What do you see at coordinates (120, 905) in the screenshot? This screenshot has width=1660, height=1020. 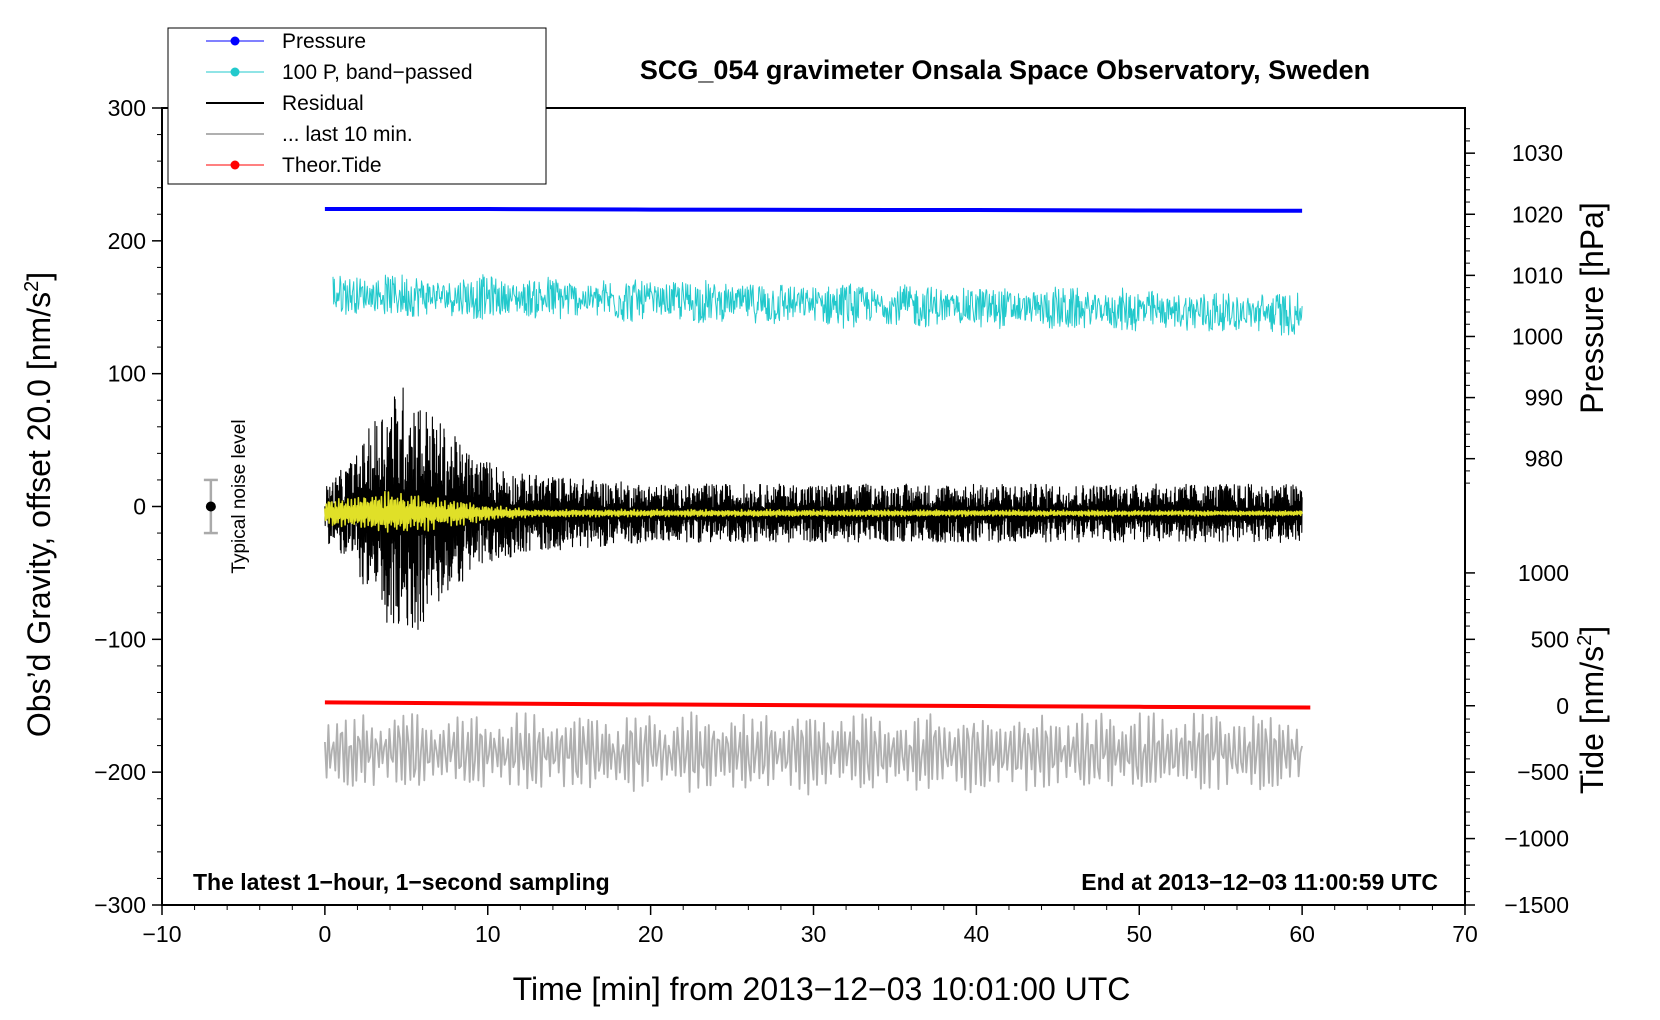 I see `y-tick-label: −300` at bounding box center [120, 905].